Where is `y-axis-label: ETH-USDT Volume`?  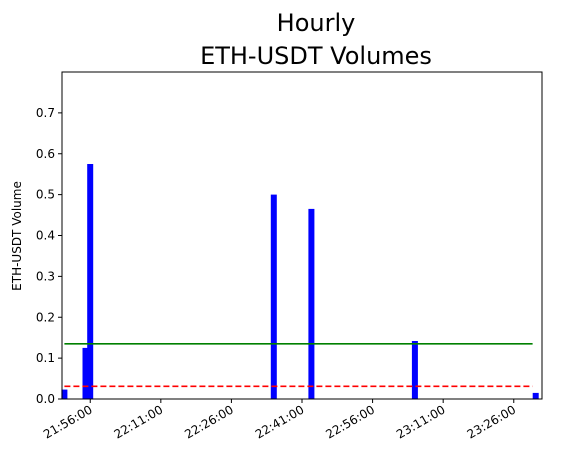
y-axis-label: ETH-USDT Volume is located at coordinates (17, 236).